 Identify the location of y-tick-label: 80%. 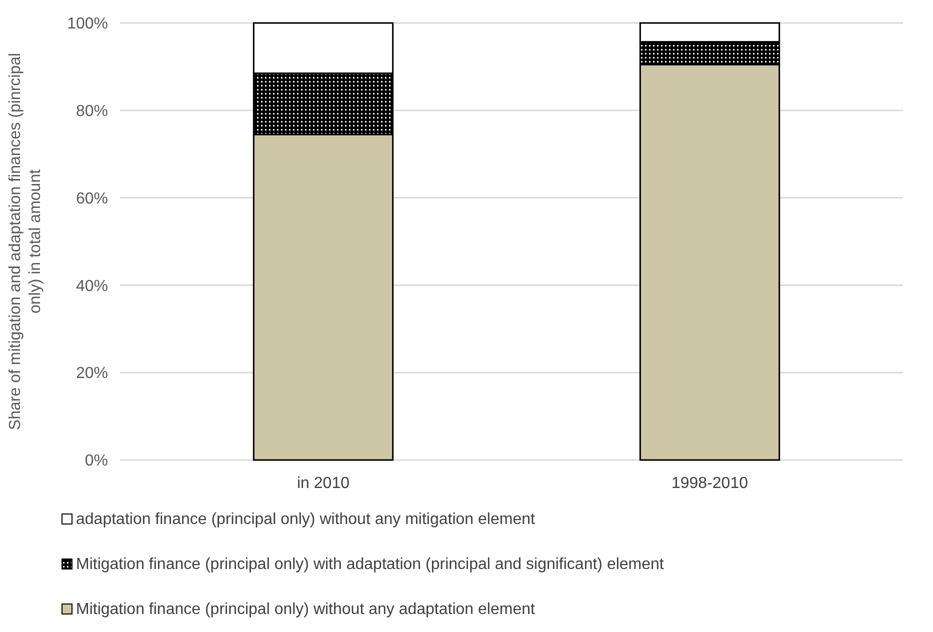
(92, 111).